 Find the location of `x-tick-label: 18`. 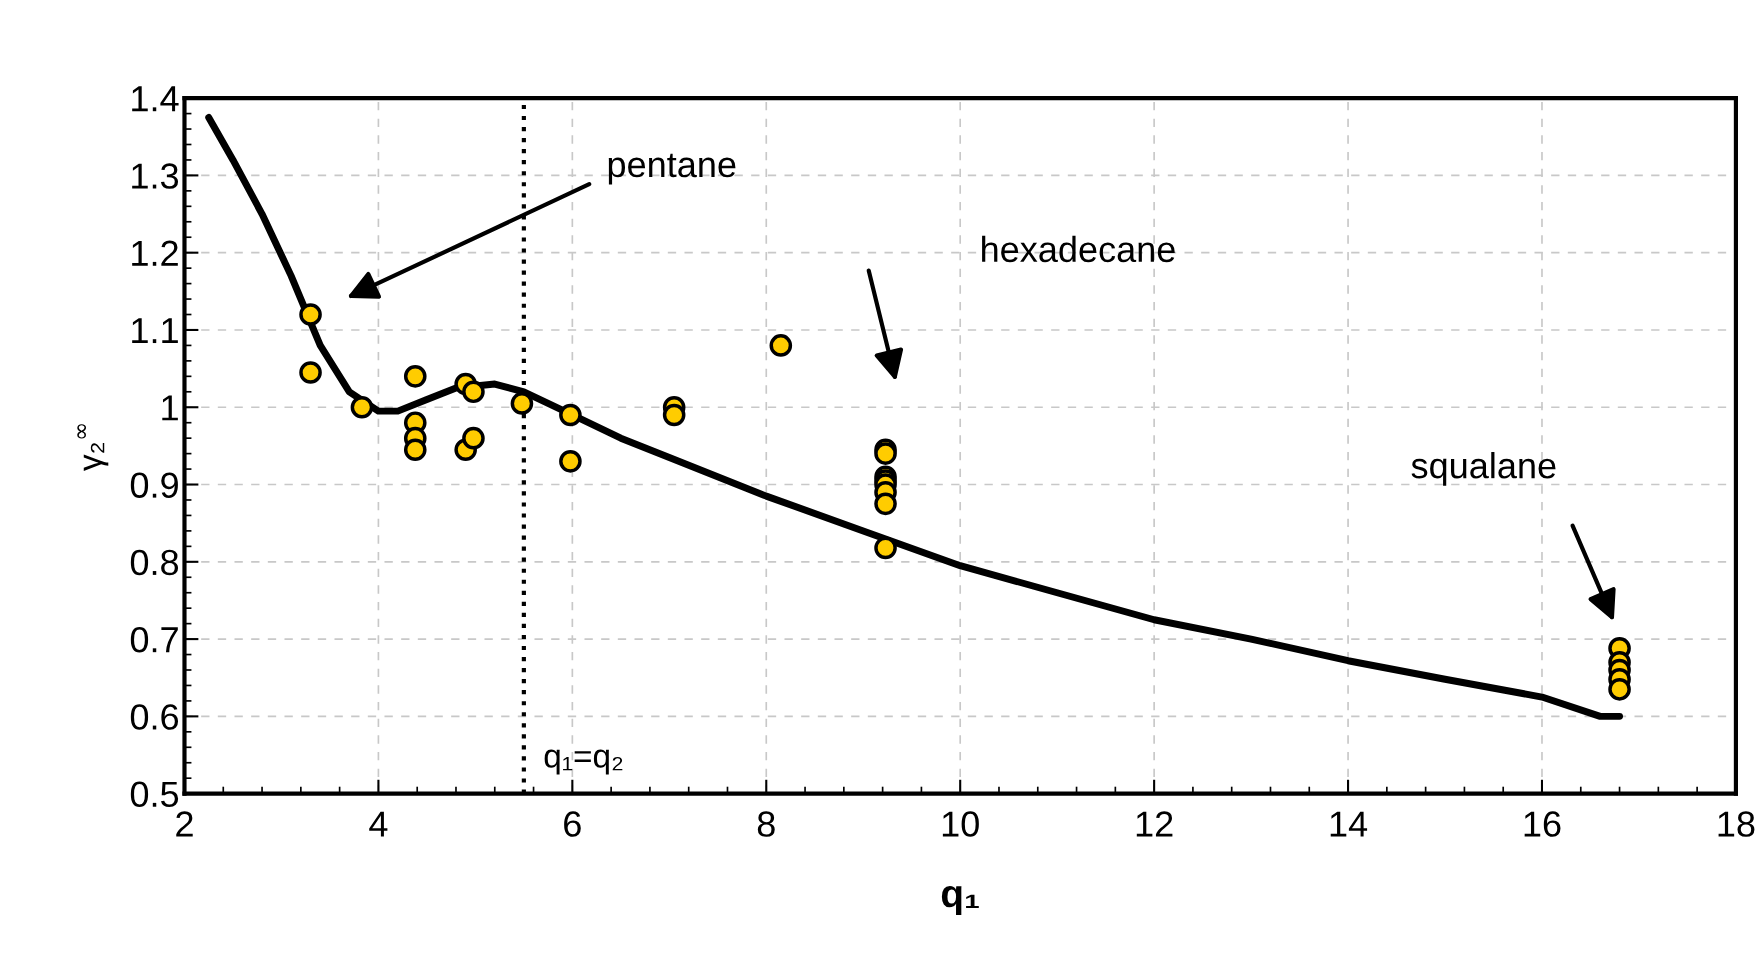

x-tick-label: 18 is located at coordinates (1736, 824).